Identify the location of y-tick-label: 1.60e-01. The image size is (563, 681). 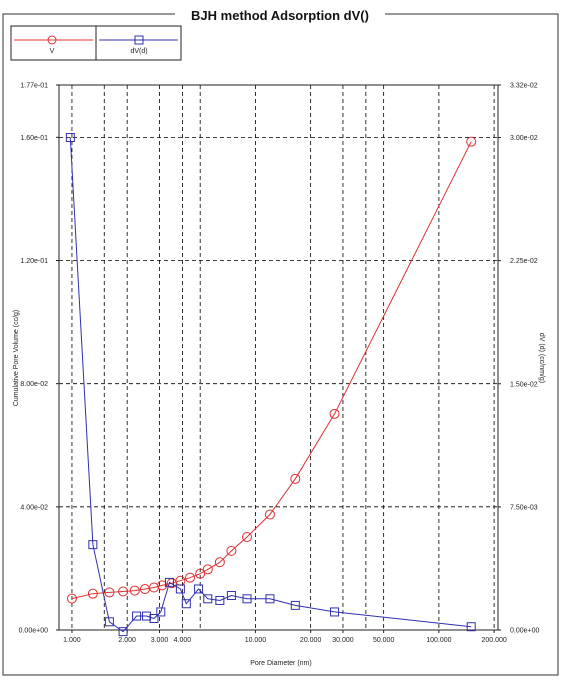
(34, 138).